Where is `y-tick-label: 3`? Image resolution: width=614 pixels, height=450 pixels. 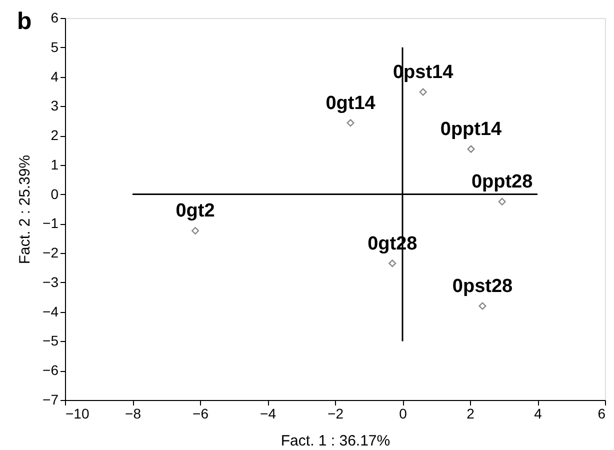 y-tick-label: 3 is located at coordinates (54, 106).